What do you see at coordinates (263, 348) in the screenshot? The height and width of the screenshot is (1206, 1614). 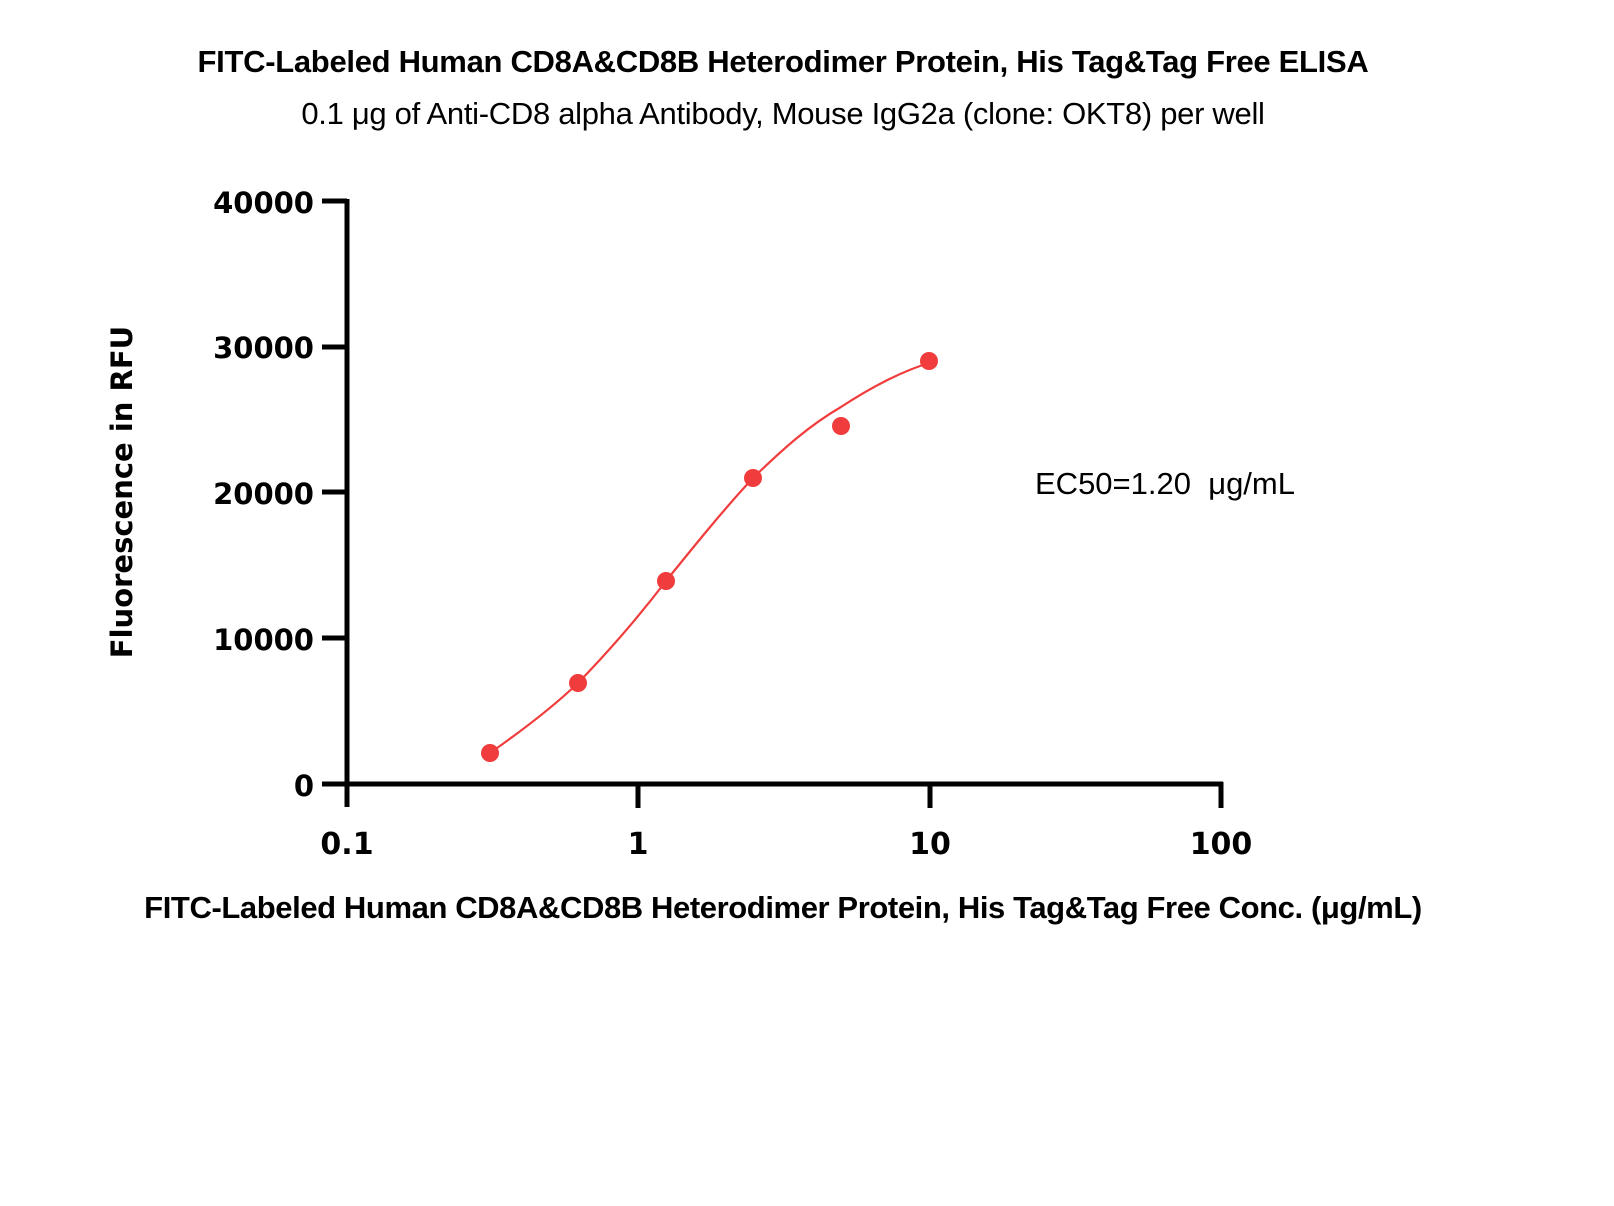 I see `y-tick-label: 30000` at bounding box center [263, 348].